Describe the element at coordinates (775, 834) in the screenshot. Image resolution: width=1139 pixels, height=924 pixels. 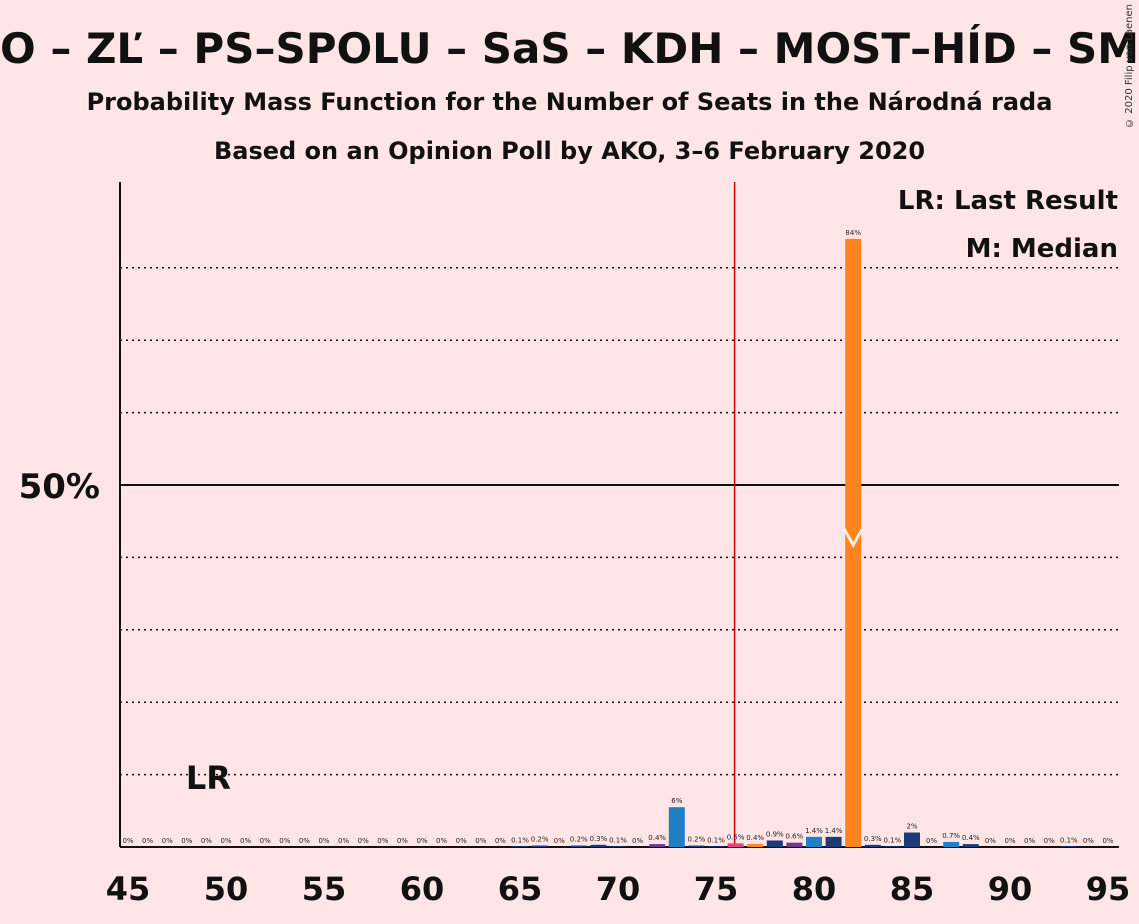
I see `bar-value-label: 0.9%` at that location.